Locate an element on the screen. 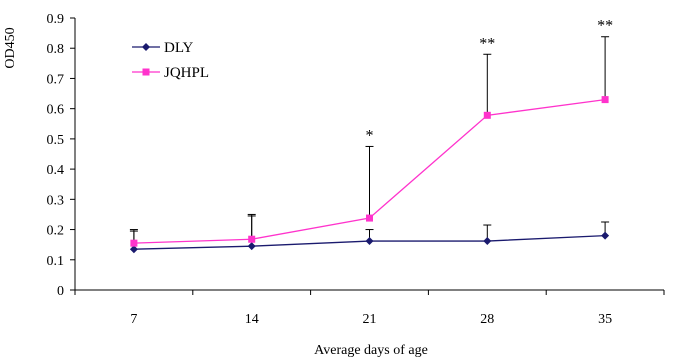 Image resolution: width=673 pixels, height=360 pixels. y-tick-label: 0.3 is located at coordinates (56, 200).